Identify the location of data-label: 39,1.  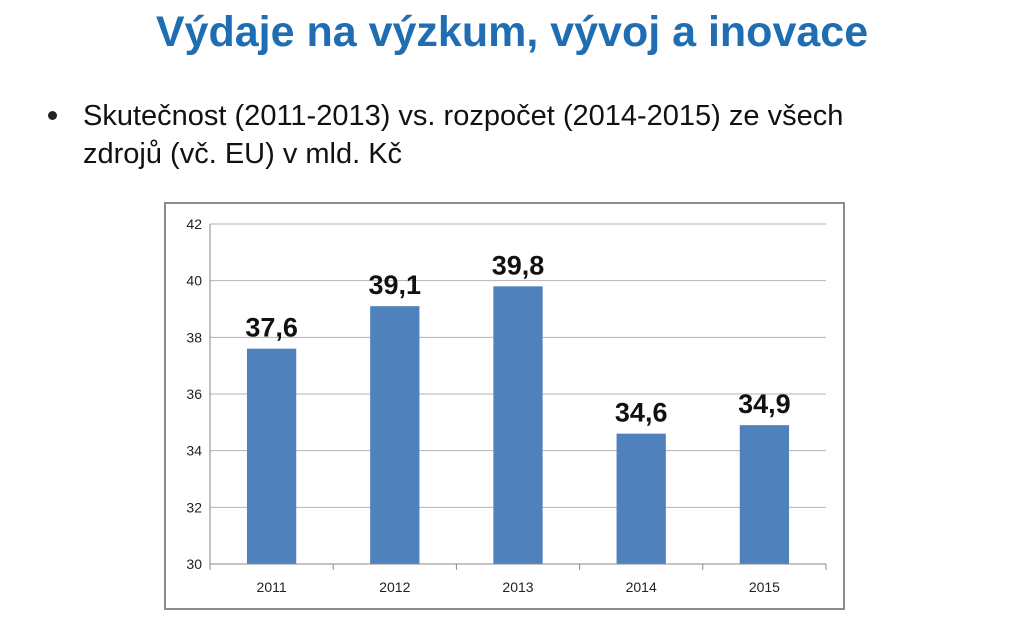
(395, 285).